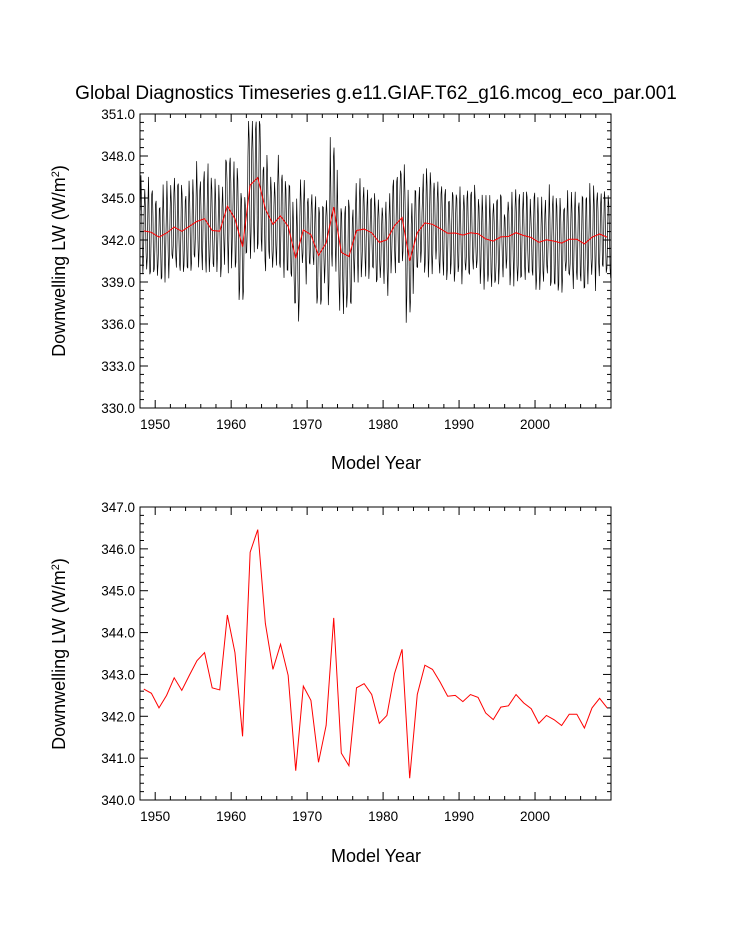  I want to click on top-x-tick-label: 1950, so click(155, 424).